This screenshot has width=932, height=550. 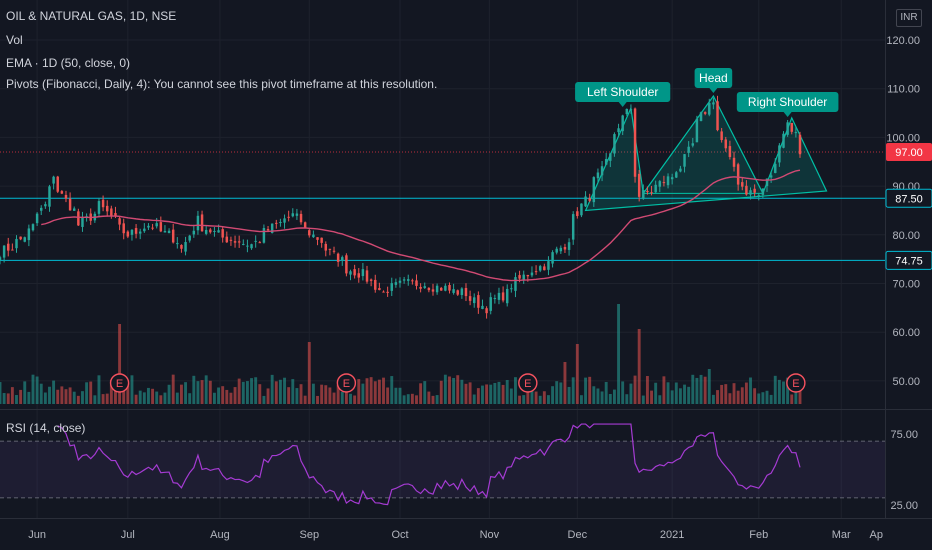 I want to click on pattern-label: Right Shoulder, so click(x=787, y=104).